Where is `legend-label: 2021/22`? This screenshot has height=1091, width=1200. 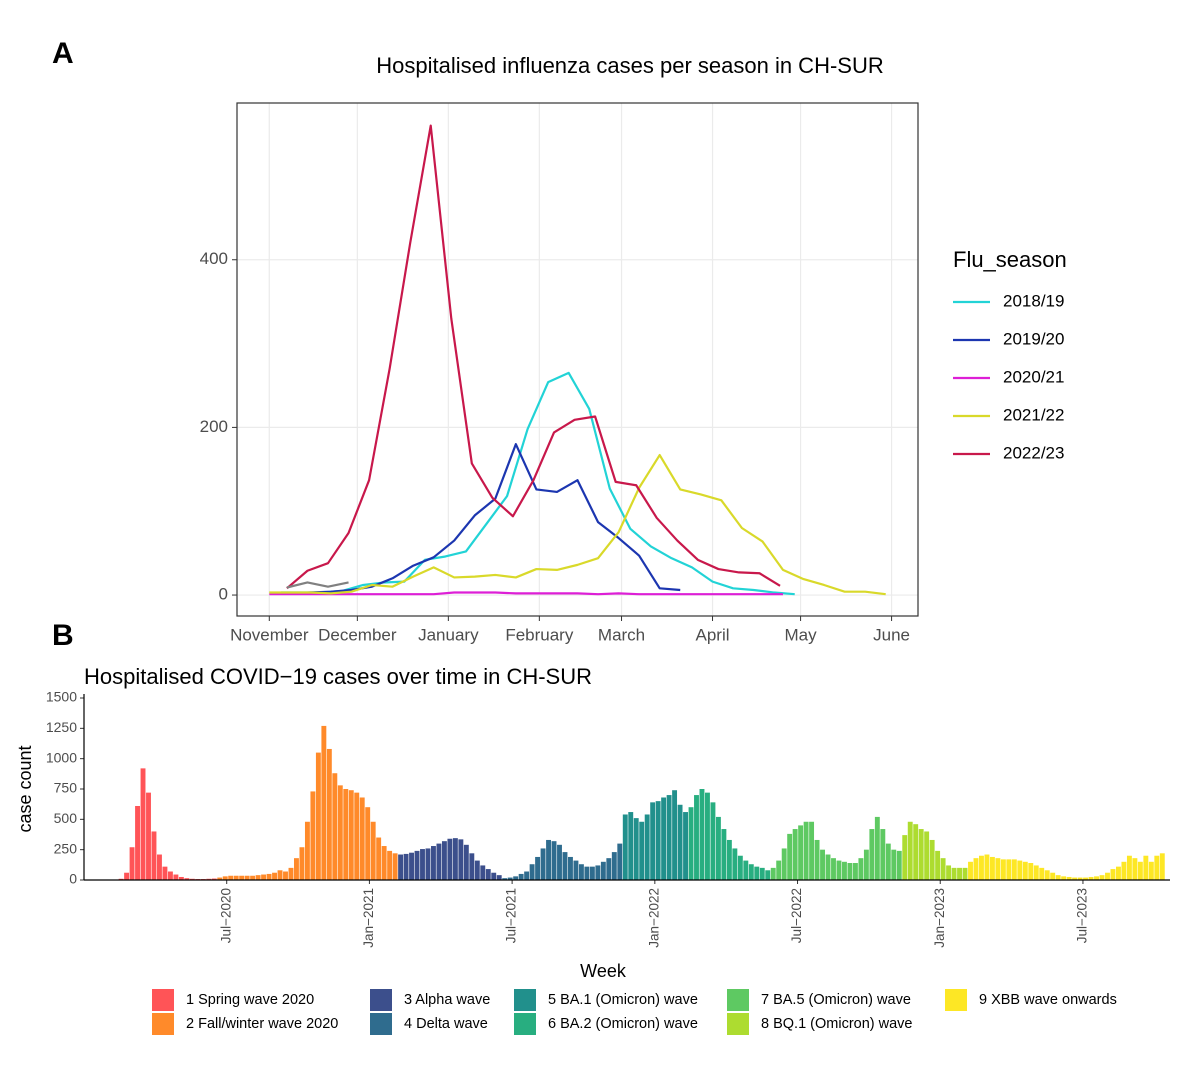
legend-label: 2021/22 is located at coordinates (1033, 414).